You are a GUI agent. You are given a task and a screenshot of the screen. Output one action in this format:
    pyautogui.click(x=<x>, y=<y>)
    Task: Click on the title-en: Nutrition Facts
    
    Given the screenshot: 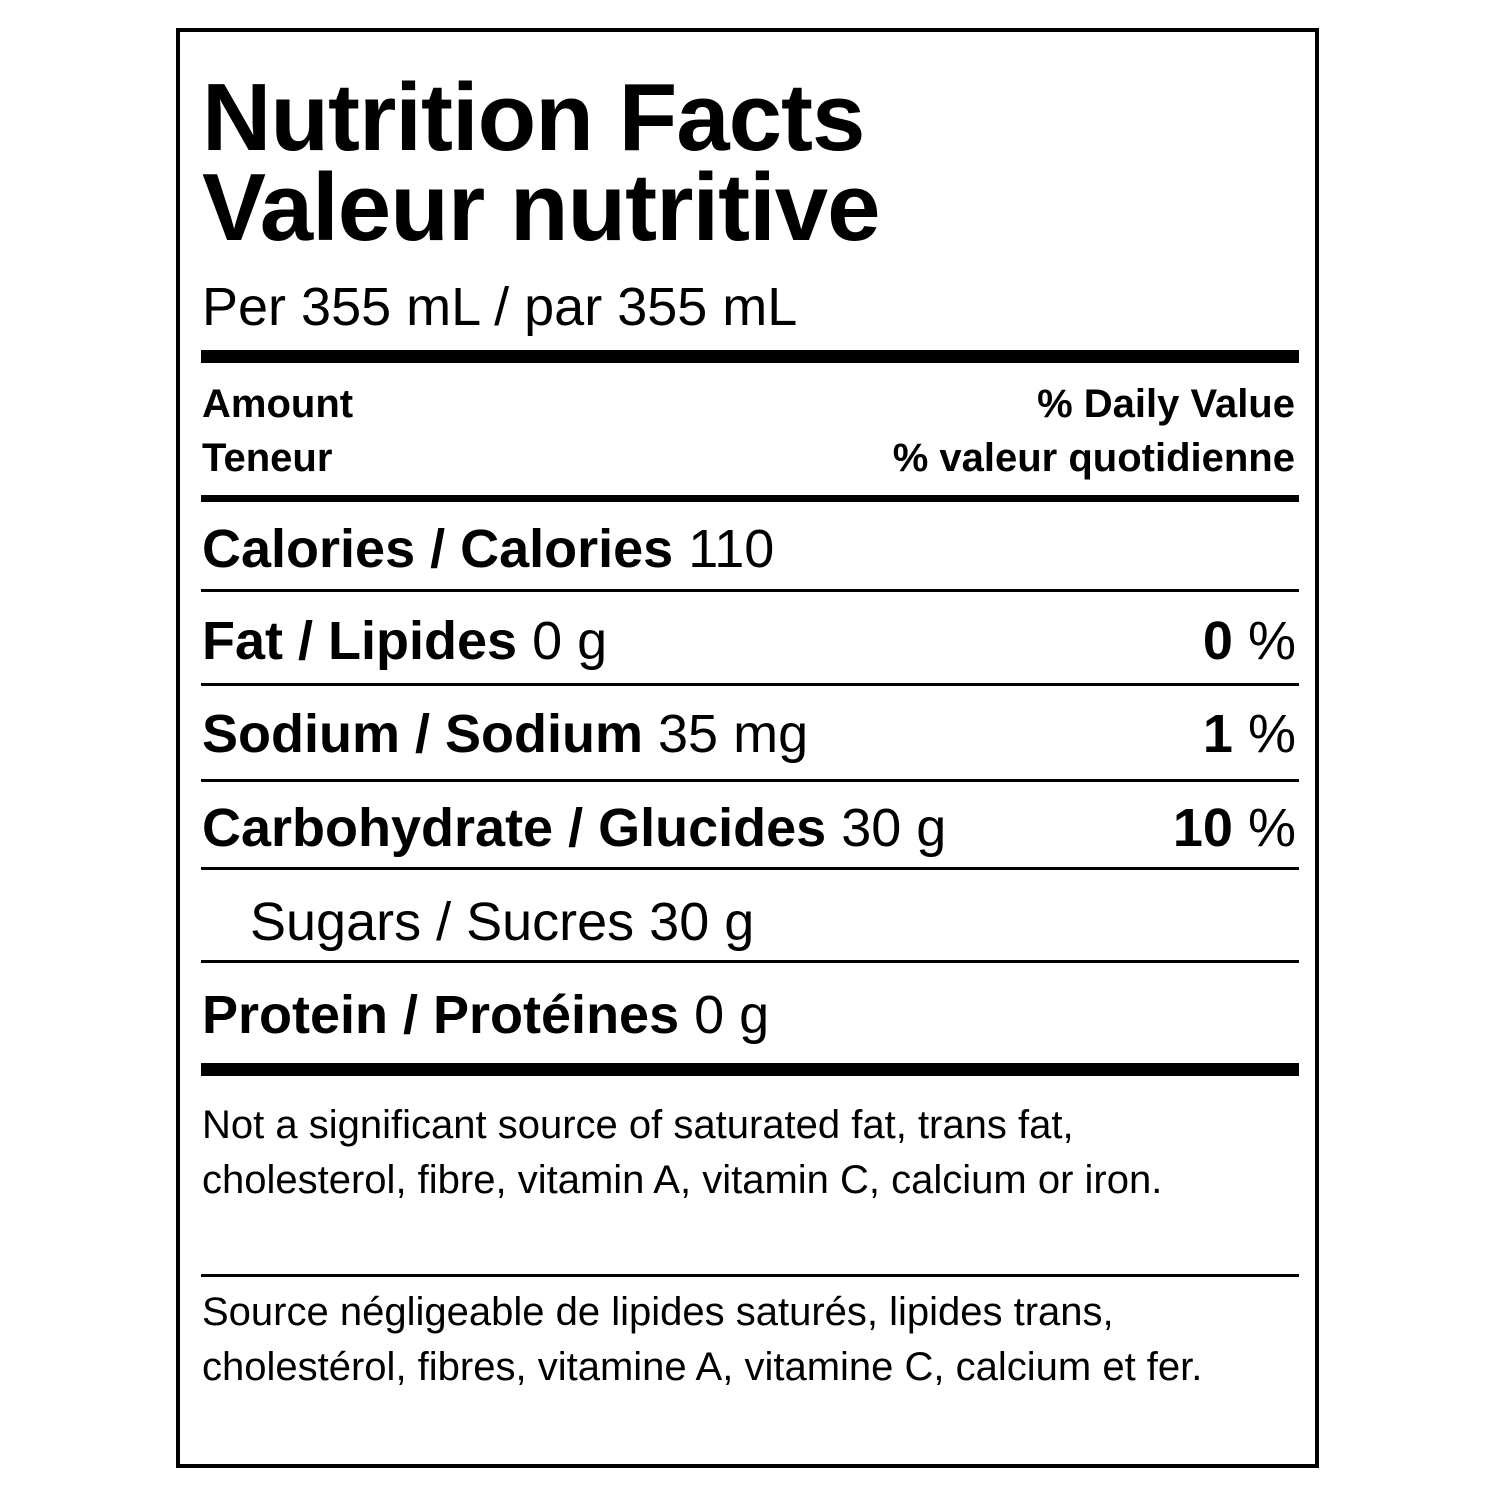 What is the action you would take?
    pyautogui.click(x=533, y=117)
    